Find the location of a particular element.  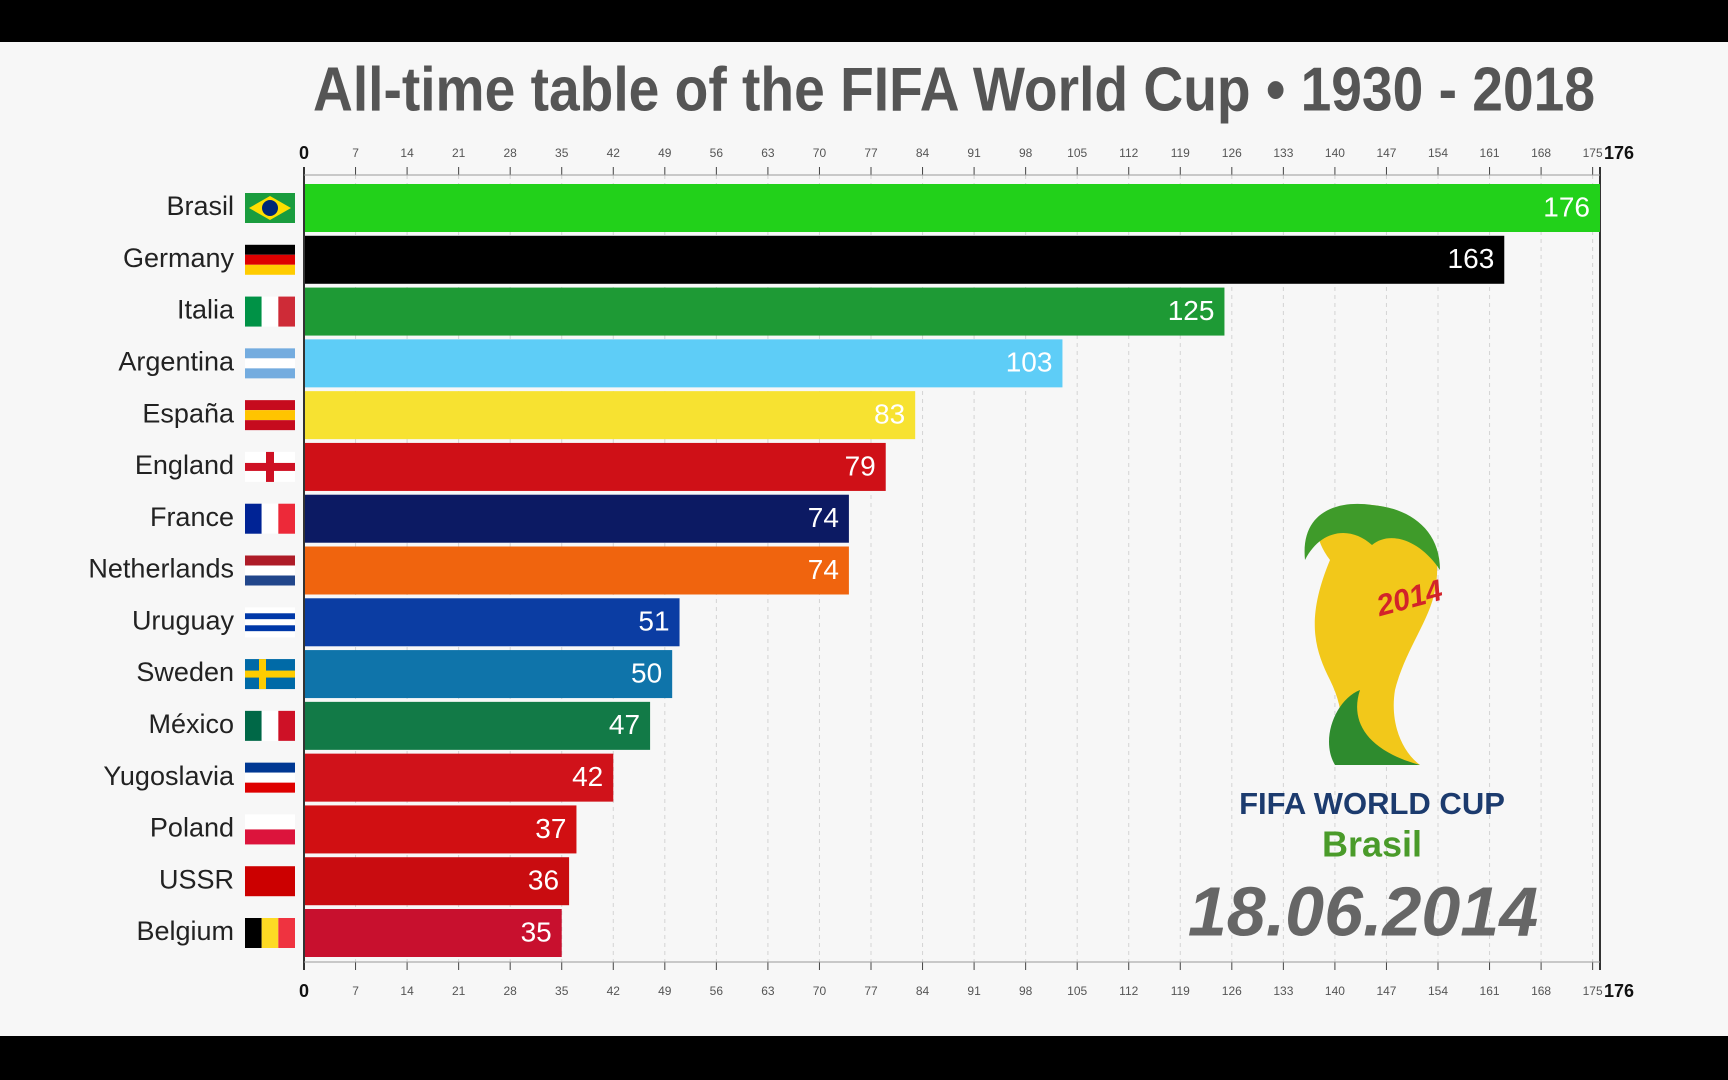

x-tick-label: 133 is located at coordinates (1283, 991).